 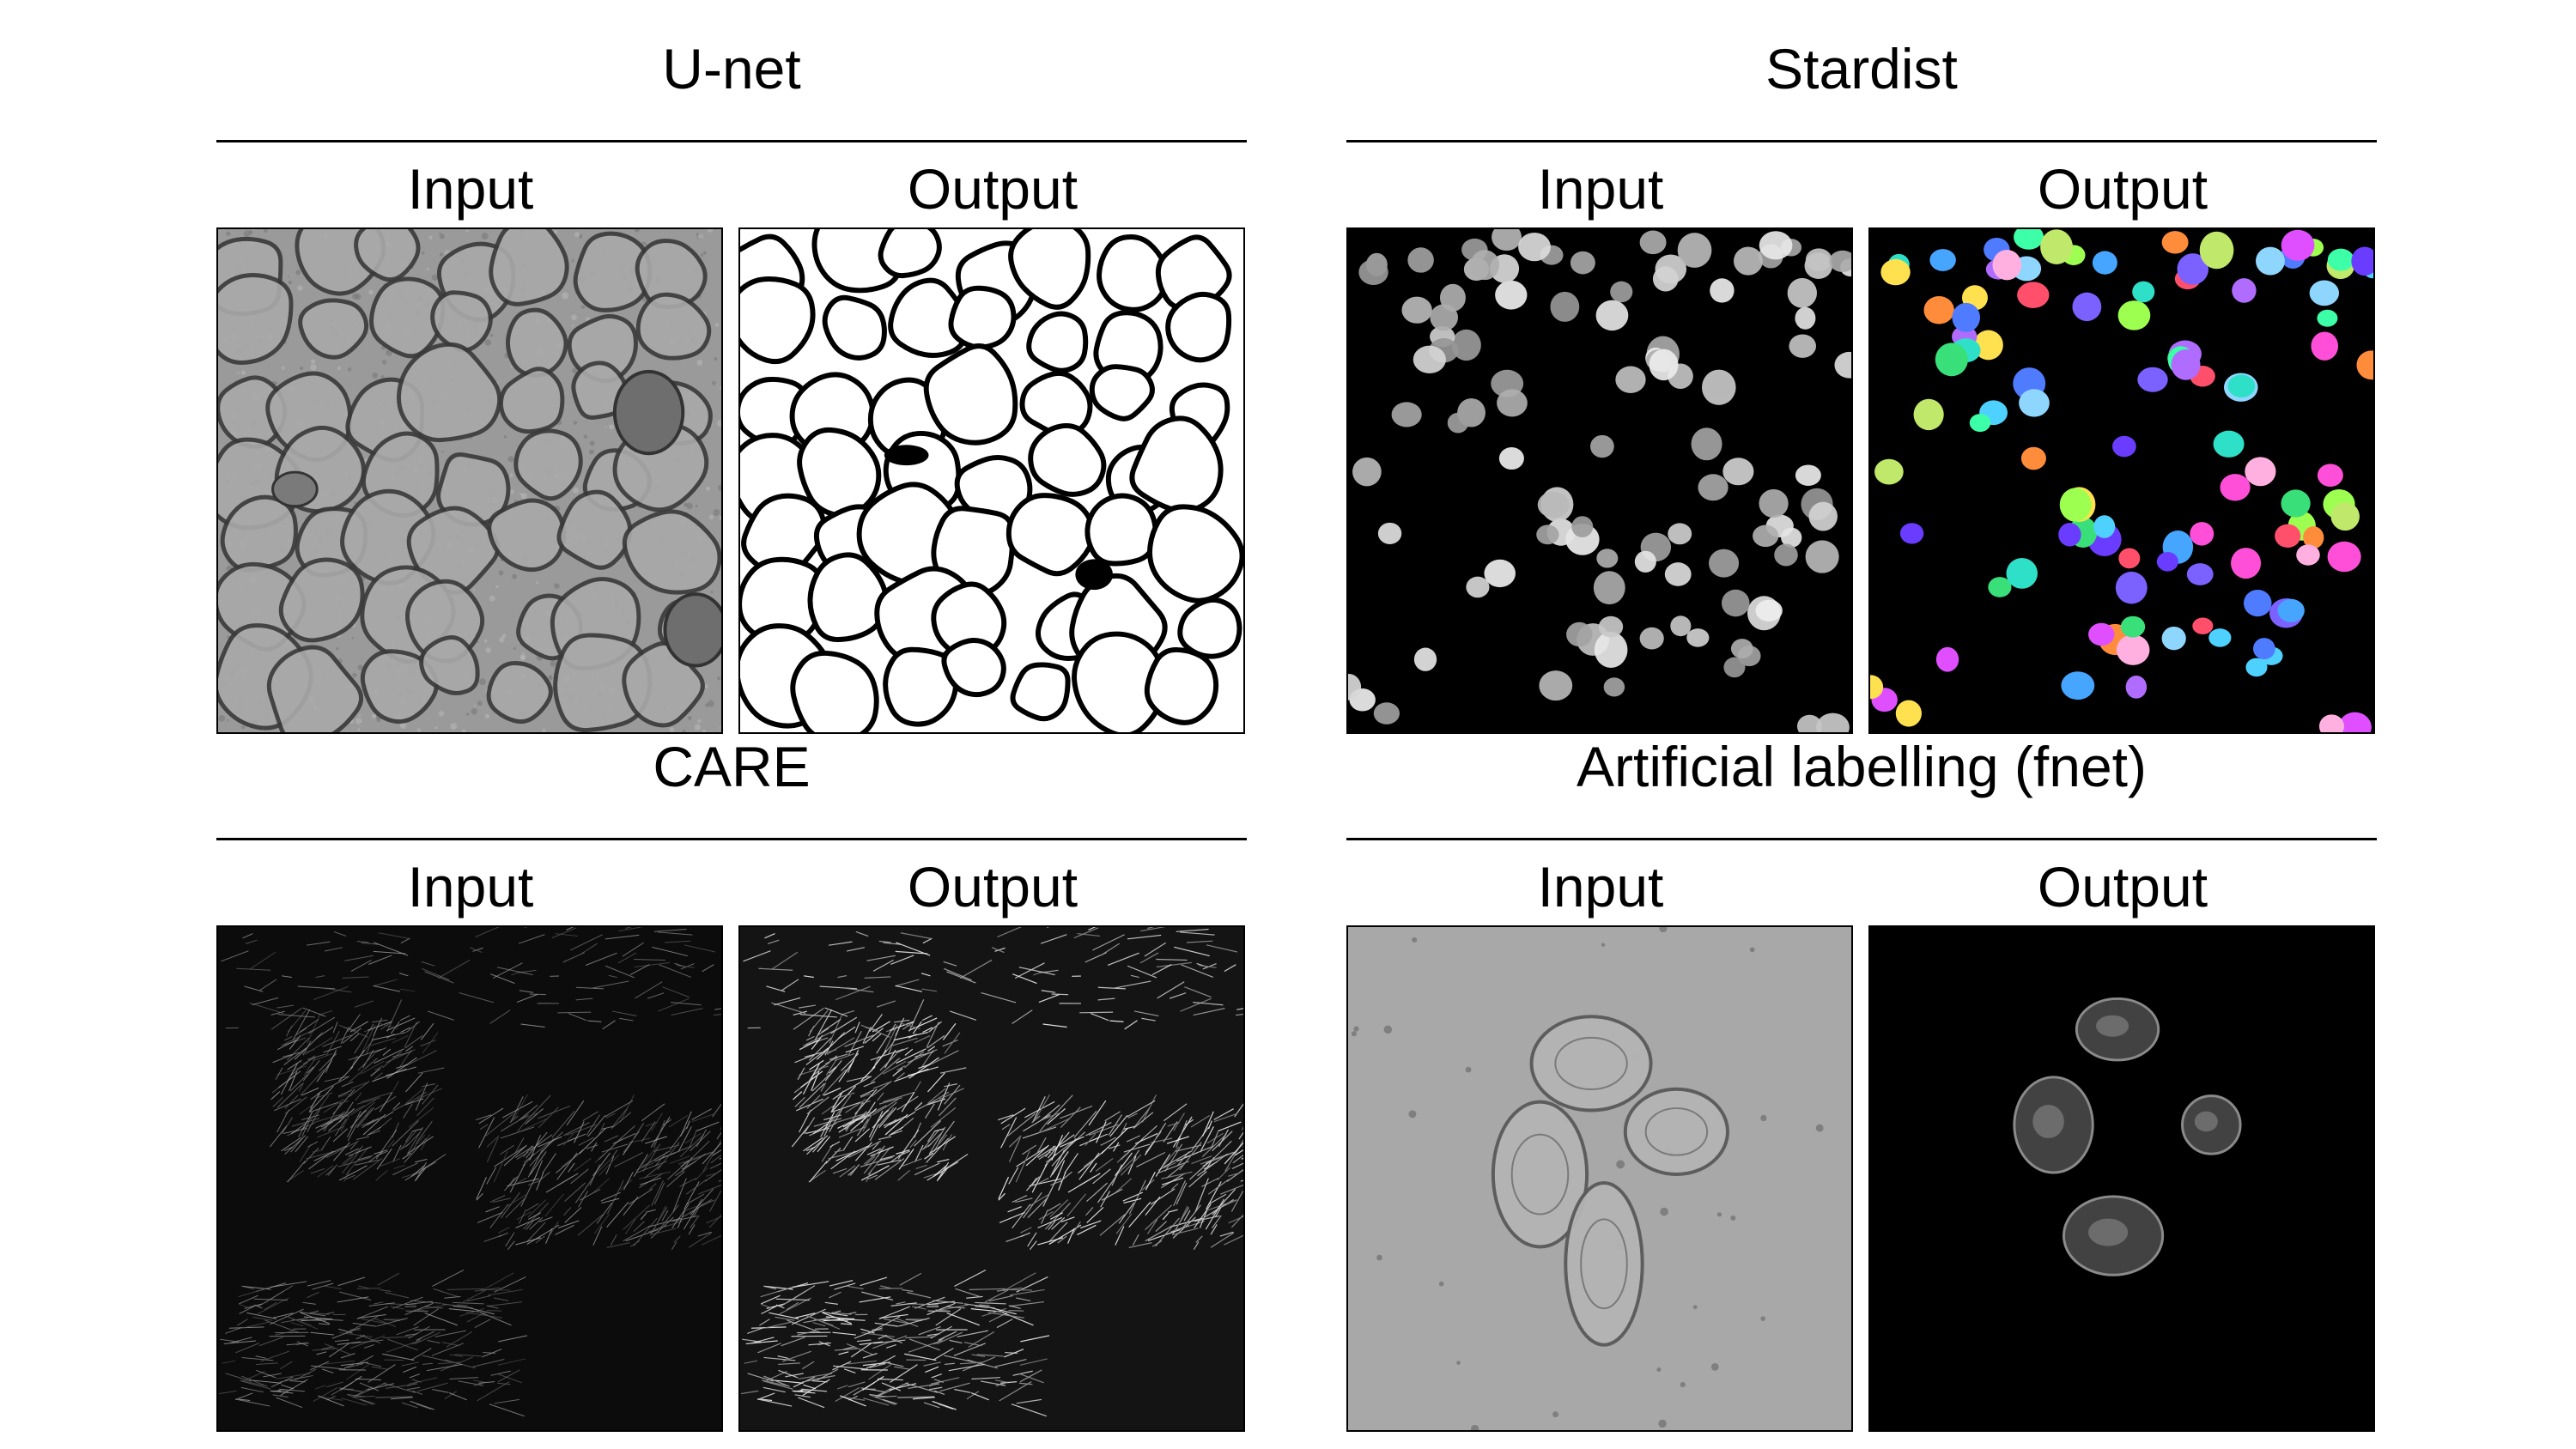 What do you see at coordinates (1862, 68) in the screenshot?
I see `panel-title-stardist: Stardist` at bounding box center [1862, 68].